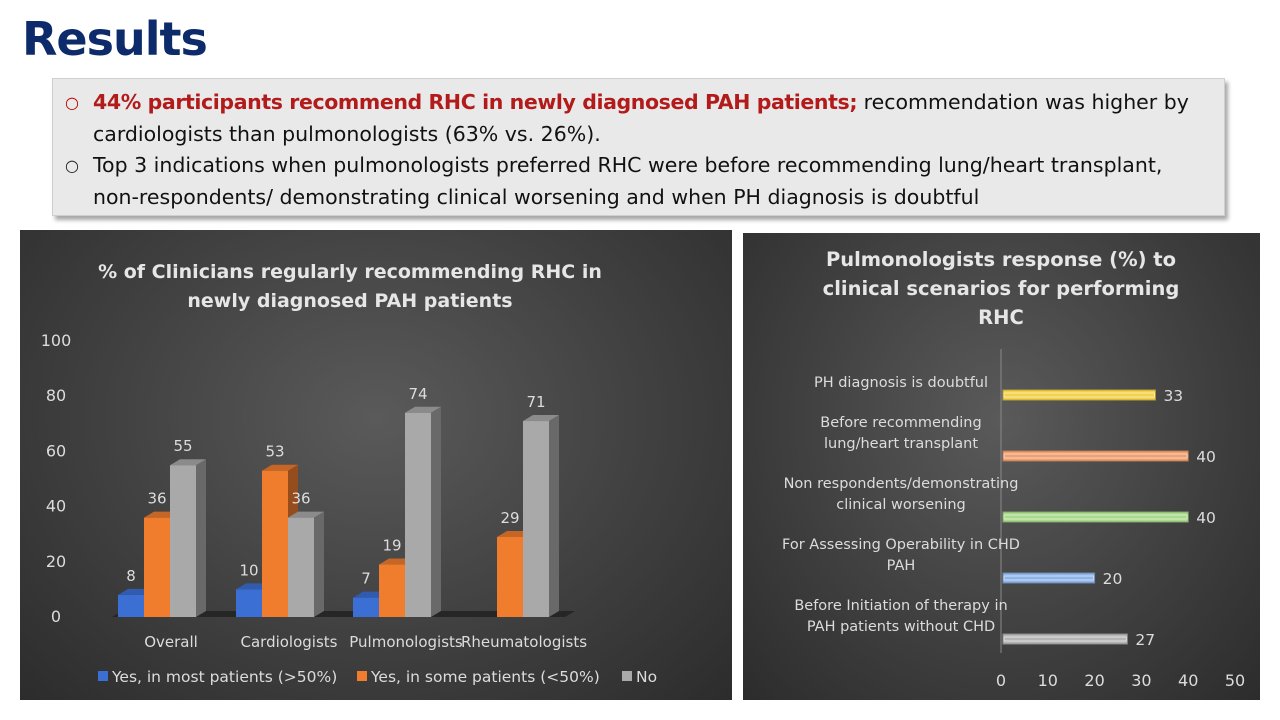 The height and width of the screenshot is (720, 1280). I want to click on data-label: 53, so click(274, 452).